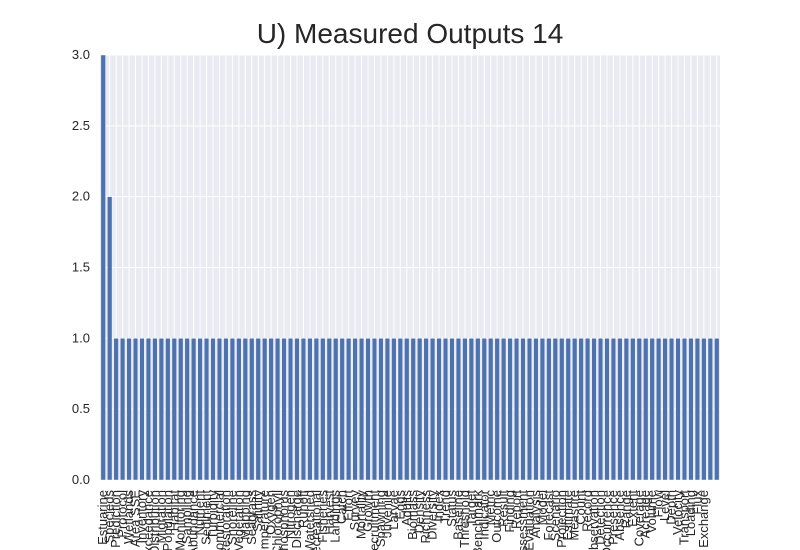 This screenshot has height=550, width=800. What do you see at coordinates (302, 509) in the screenshot?
I see `x-tick-label: Runoff` at bounding box center [302, 509].